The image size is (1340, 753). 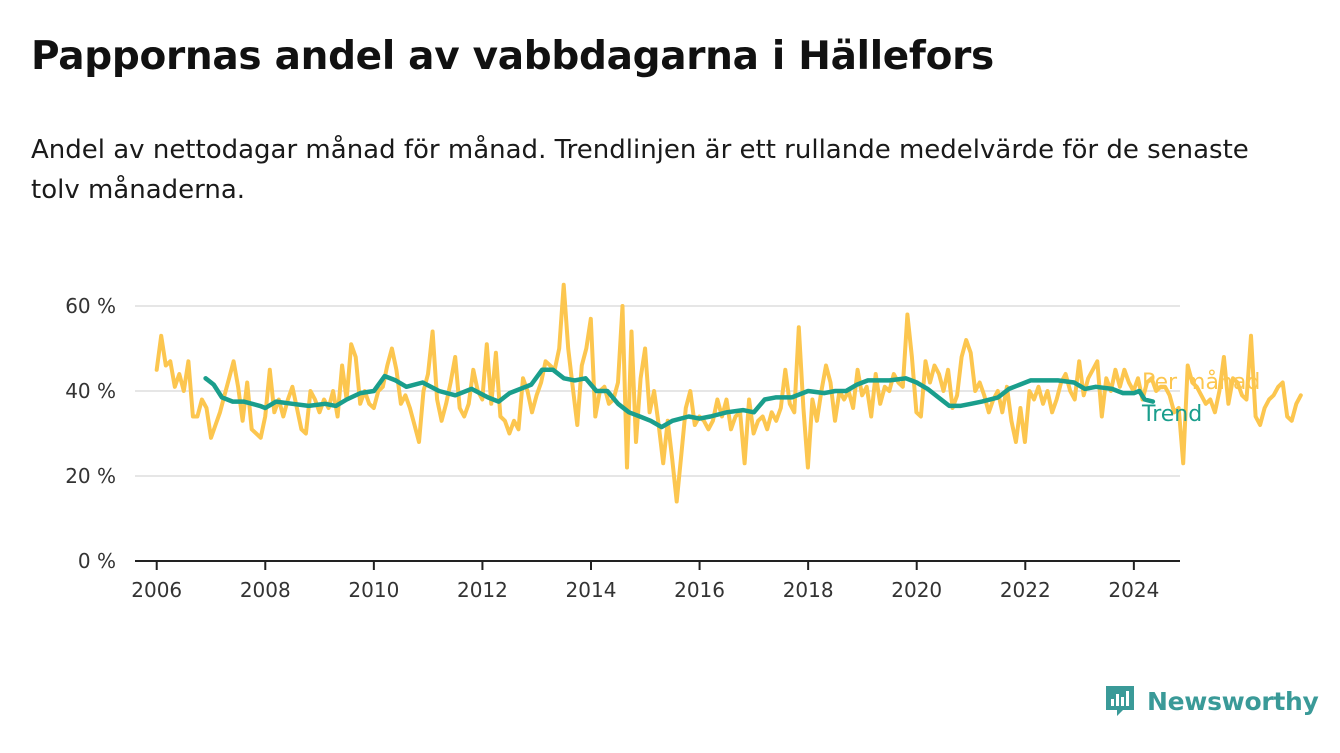 I want to click on brand-logo: Newsworthy, so click(x=1211, y=701).